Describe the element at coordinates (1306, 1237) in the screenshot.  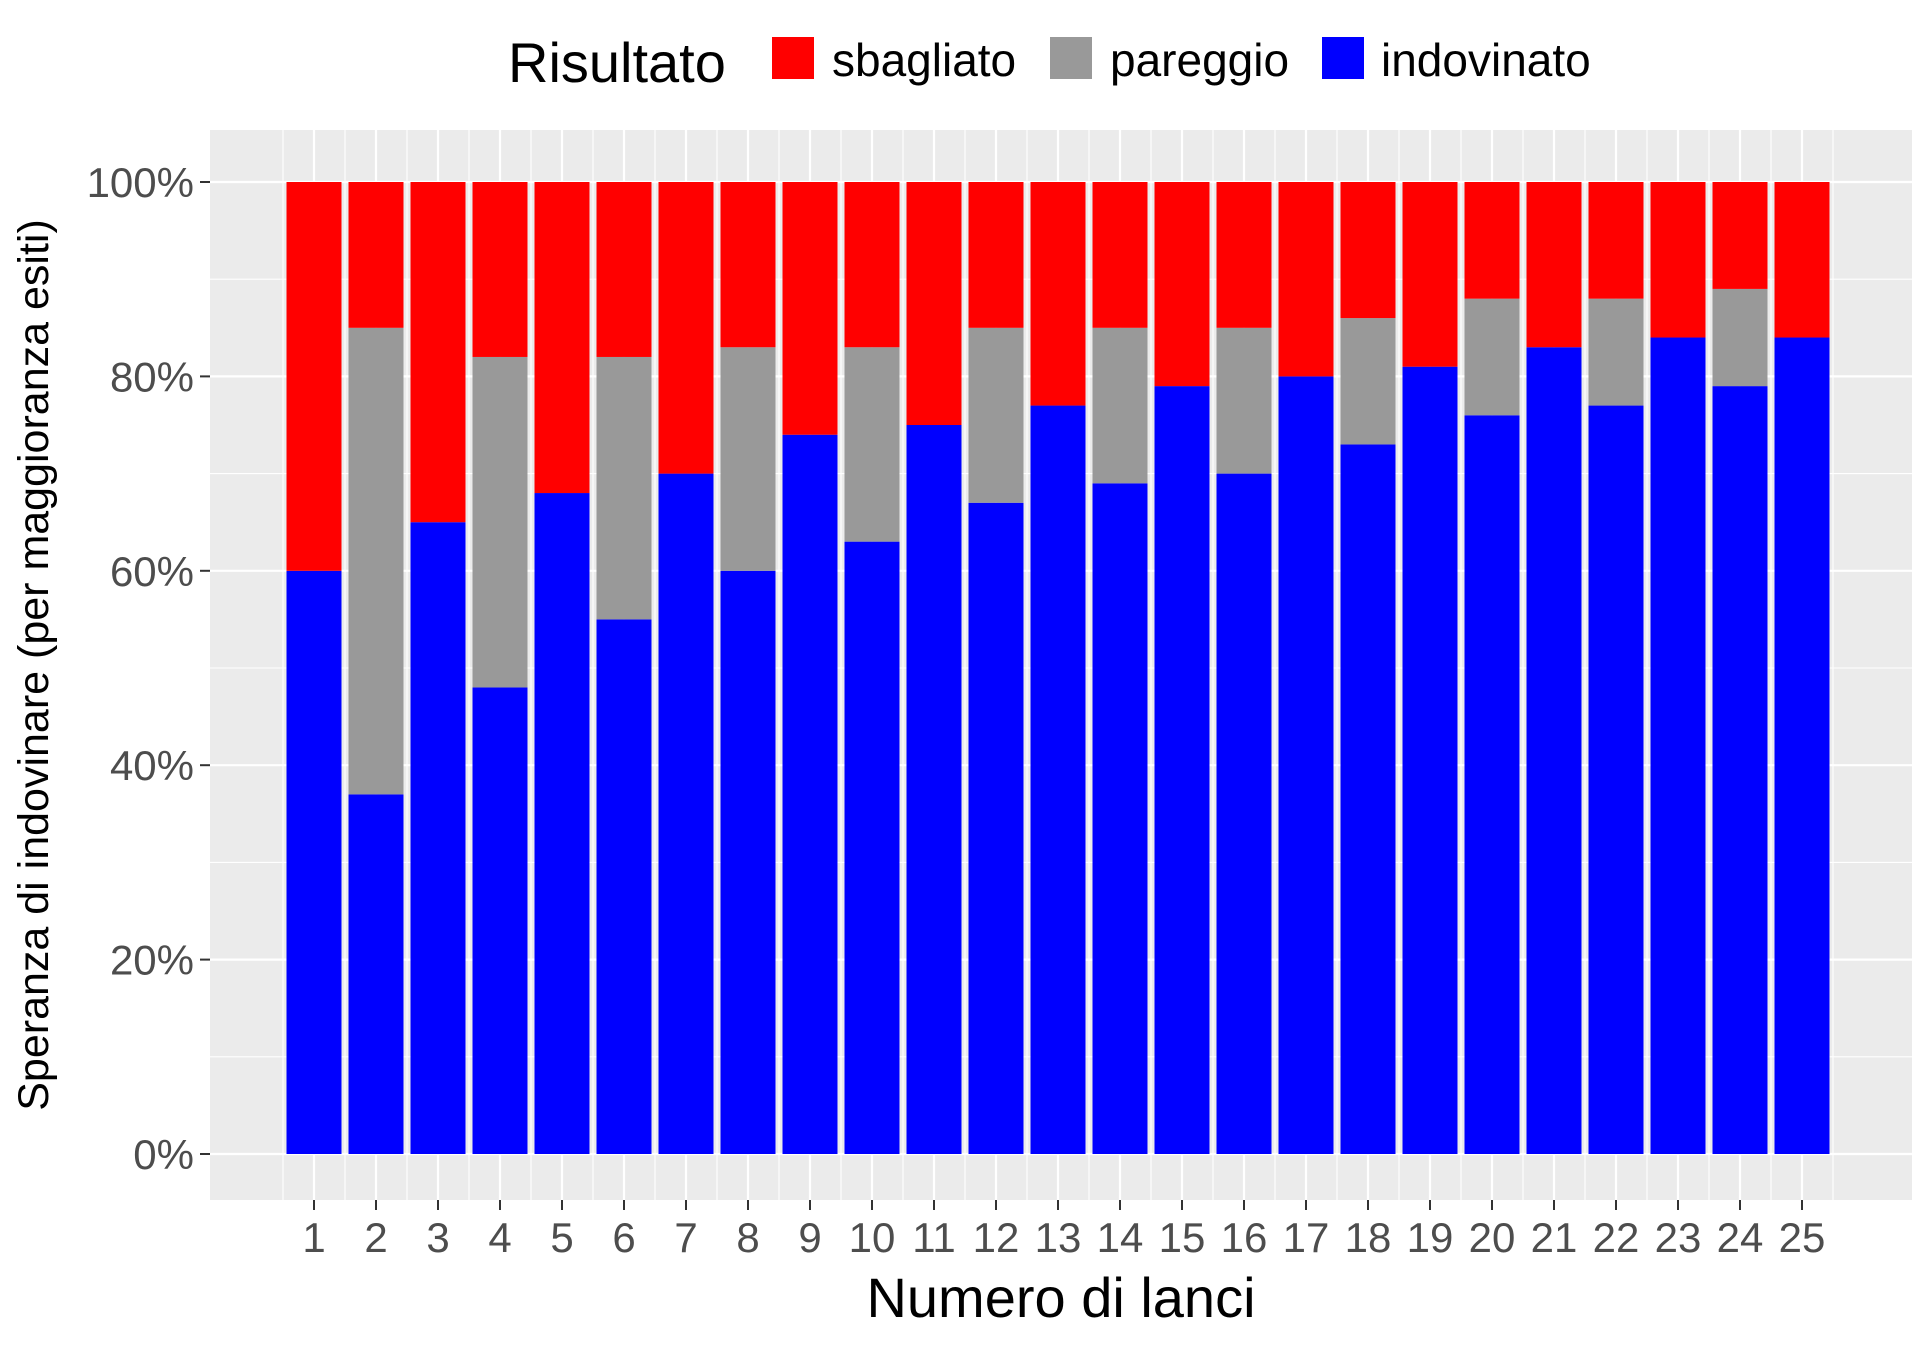
I see `x-tick-label: 17` at that location.